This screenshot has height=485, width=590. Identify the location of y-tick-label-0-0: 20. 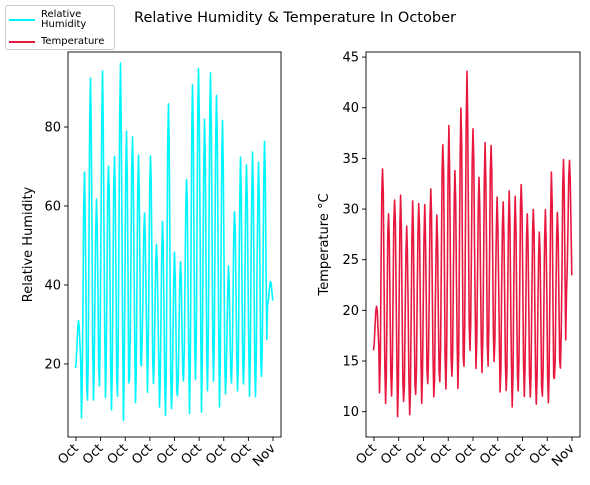
(52, 364).